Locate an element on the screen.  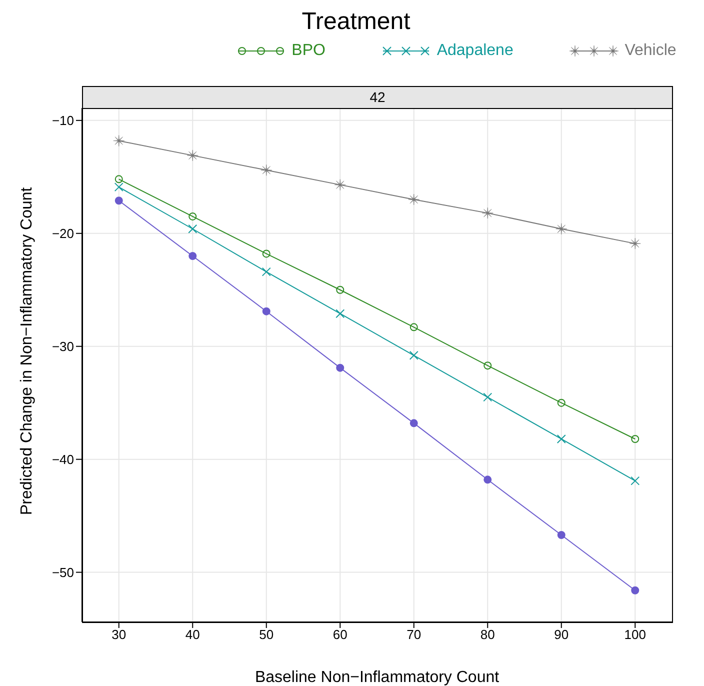
x-tick-label: 40 is located at coordinates (192, 634).